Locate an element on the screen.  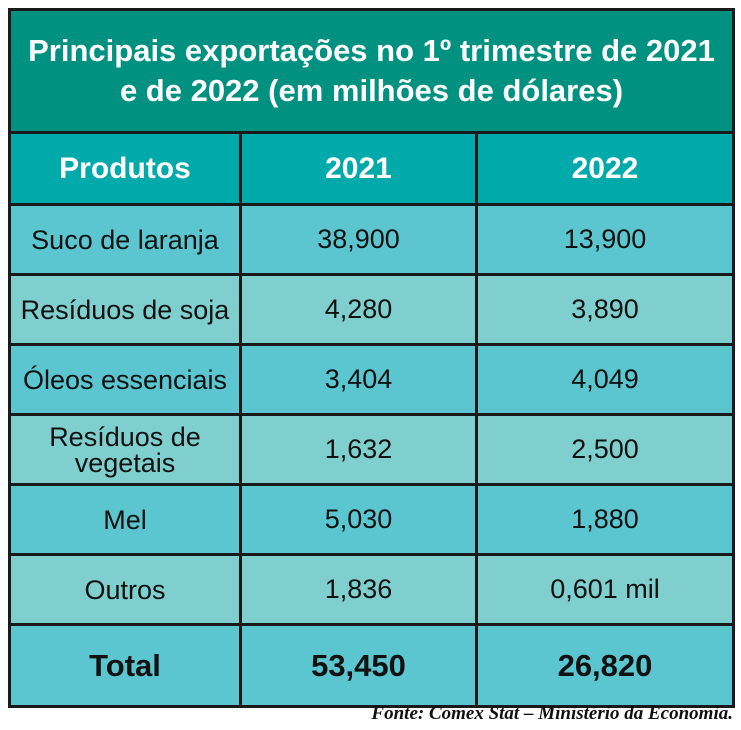
table-row: Resíduos de vegetais 1,632 2,500 is located at coordinates (371, 451).